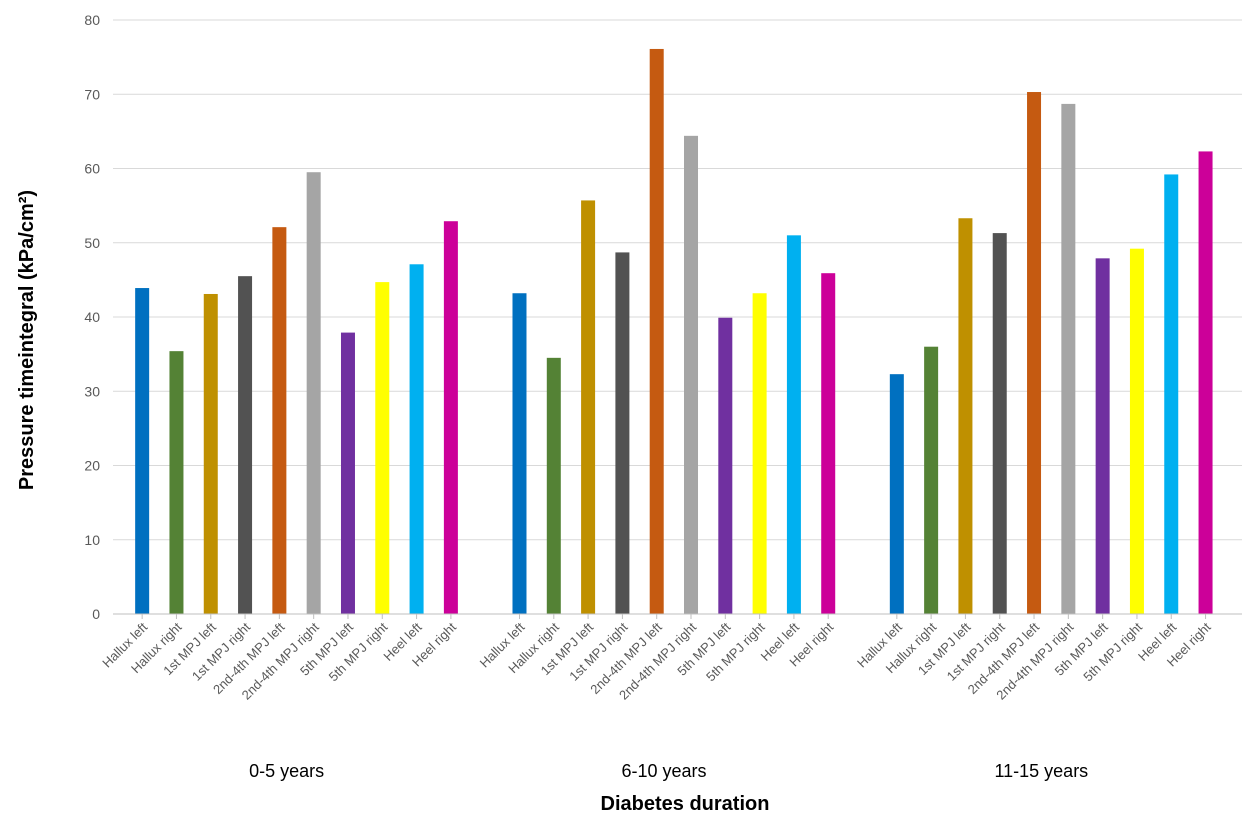 This screenshot has width=1242, height=839. I want to click on y-tick-label: 60, so click(92, 169).